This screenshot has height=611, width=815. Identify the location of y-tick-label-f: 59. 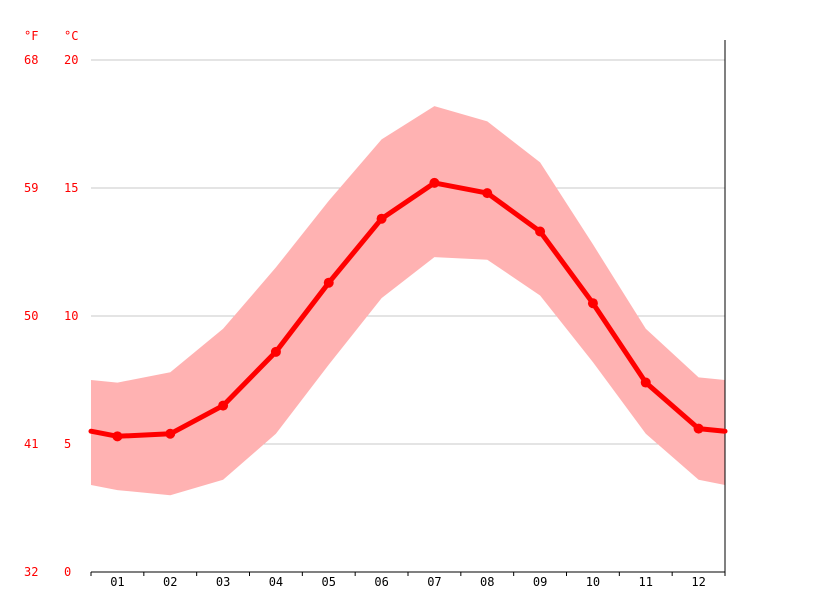
(31, 188).